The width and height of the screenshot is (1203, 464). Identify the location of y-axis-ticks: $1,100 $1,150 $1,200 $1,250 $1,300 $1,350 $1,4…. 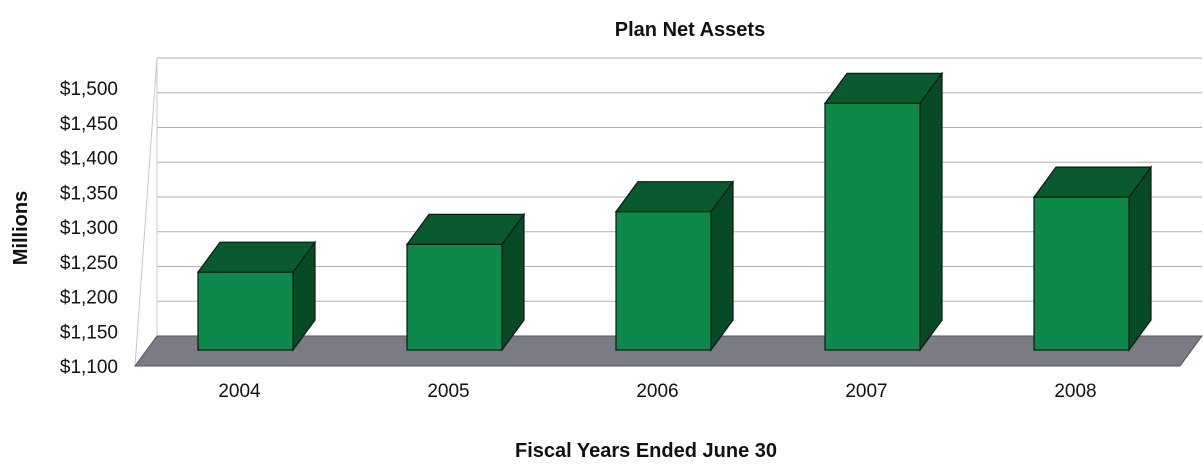
(89, 228).